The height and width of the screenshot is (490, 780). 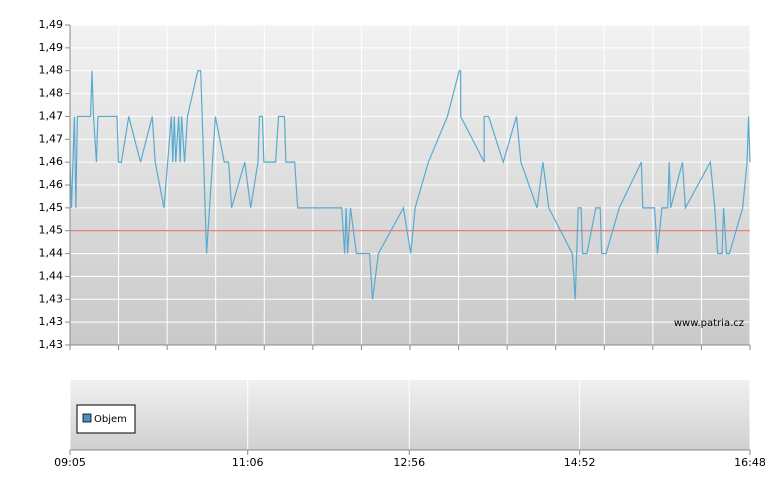 What do you see at coordinates (70, 462) in the screenshot?
I see `x-tick-label: 09:05` at bounding box center [70, 462].